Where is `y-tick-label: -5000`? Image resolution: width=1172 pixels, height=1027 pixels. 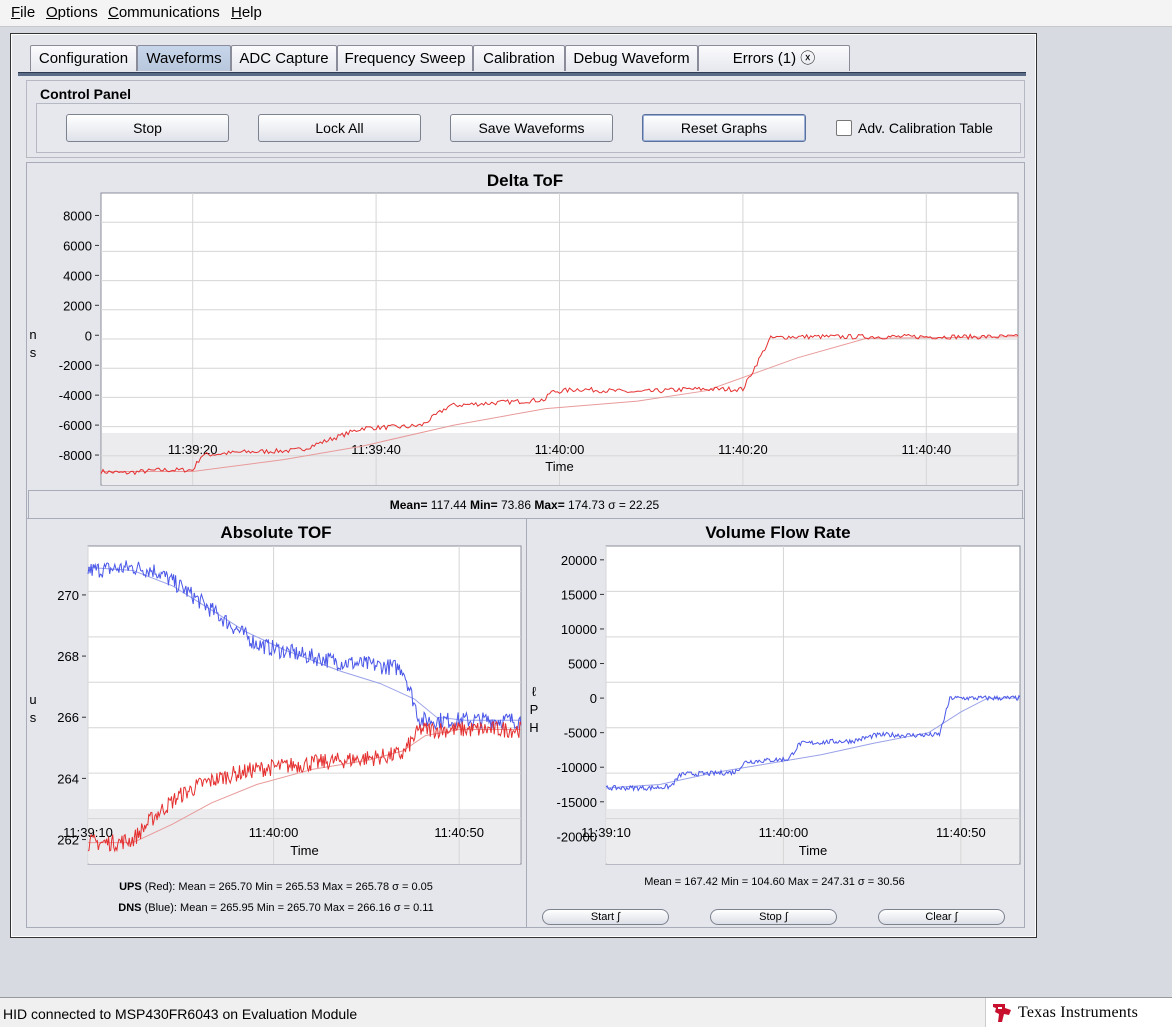
y-tick-label: -5000 is located at coordinates (580, 733).